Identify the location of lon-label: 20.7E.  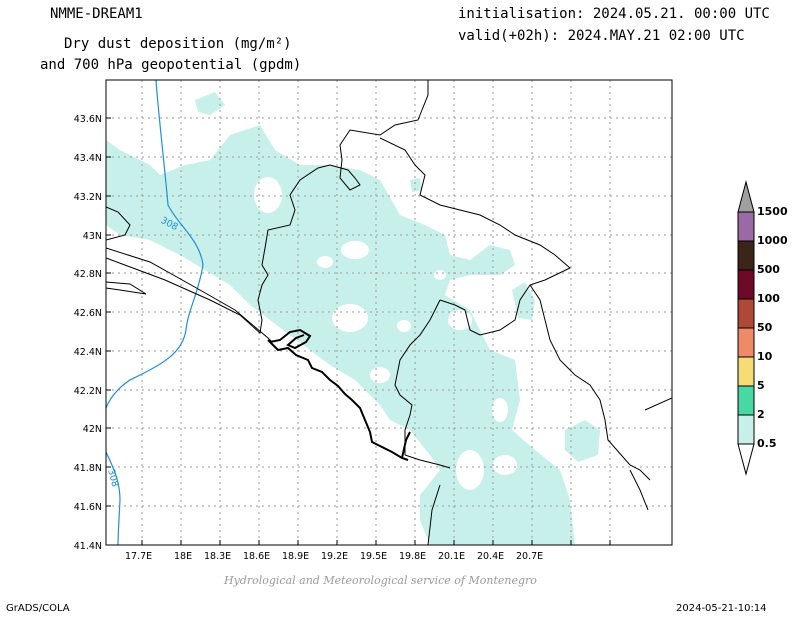
(529, 556).